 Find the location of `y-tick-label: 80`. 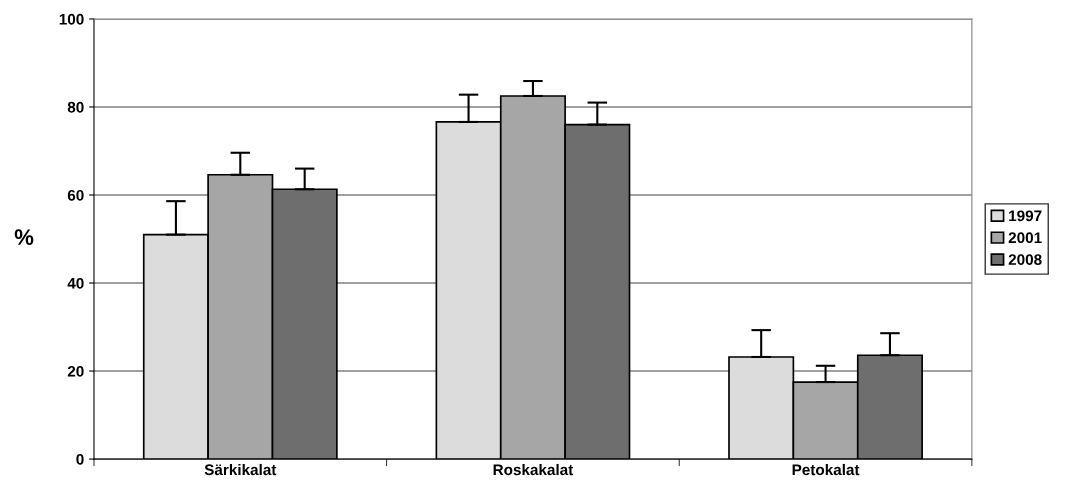

y-tick-label: 80 is located at coordinates (75, 107).